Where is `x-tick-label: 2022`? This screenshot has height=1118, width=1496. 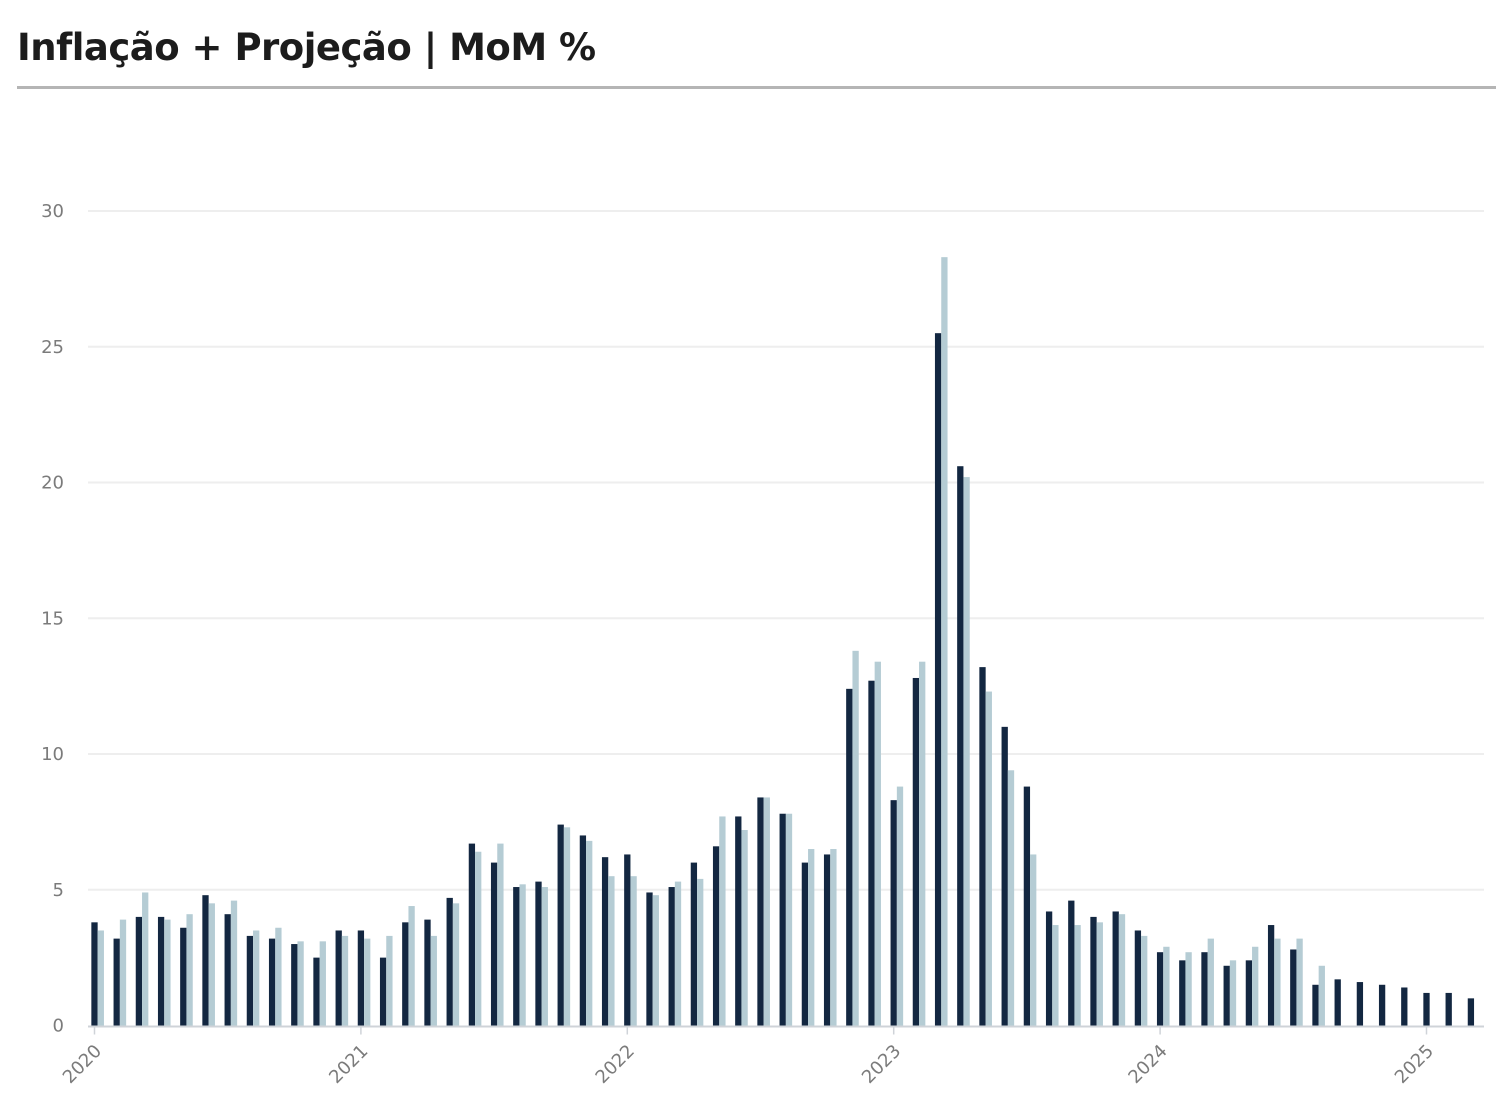 x-tick-label: 2022 is located at coordinates (615, 1064).